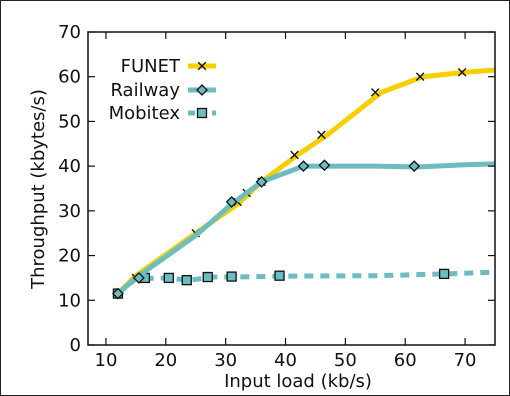 The width and height of the screenshot is (510, 396). What do you see at coordinates (69, 211) in the screenshot?
I see `y-tick-label: 30` at bounding box center [69, 211].